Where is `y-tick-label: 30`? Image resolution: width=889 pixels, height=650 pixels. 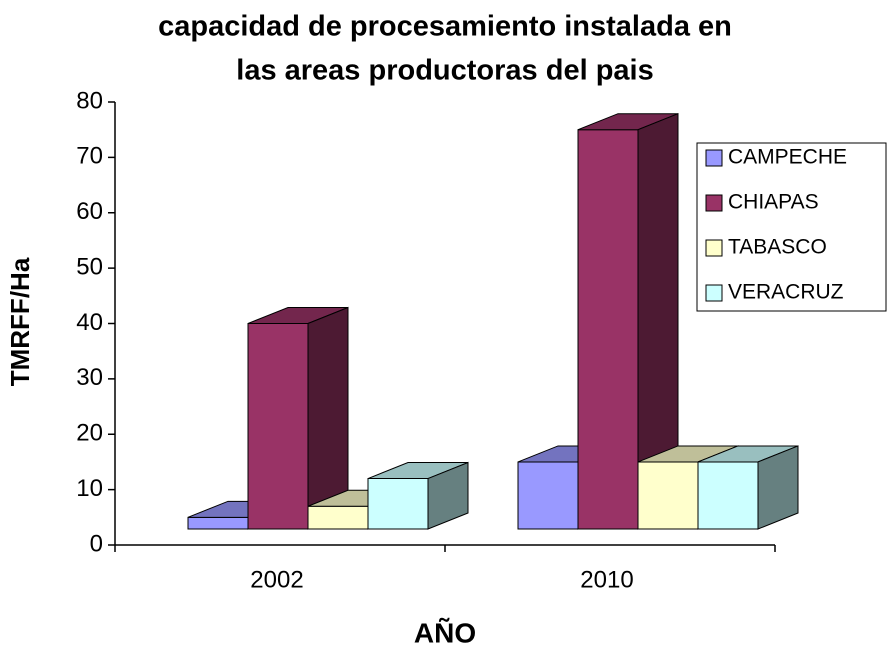
y-tick-label: 30 is located at coordinates (89, 377).